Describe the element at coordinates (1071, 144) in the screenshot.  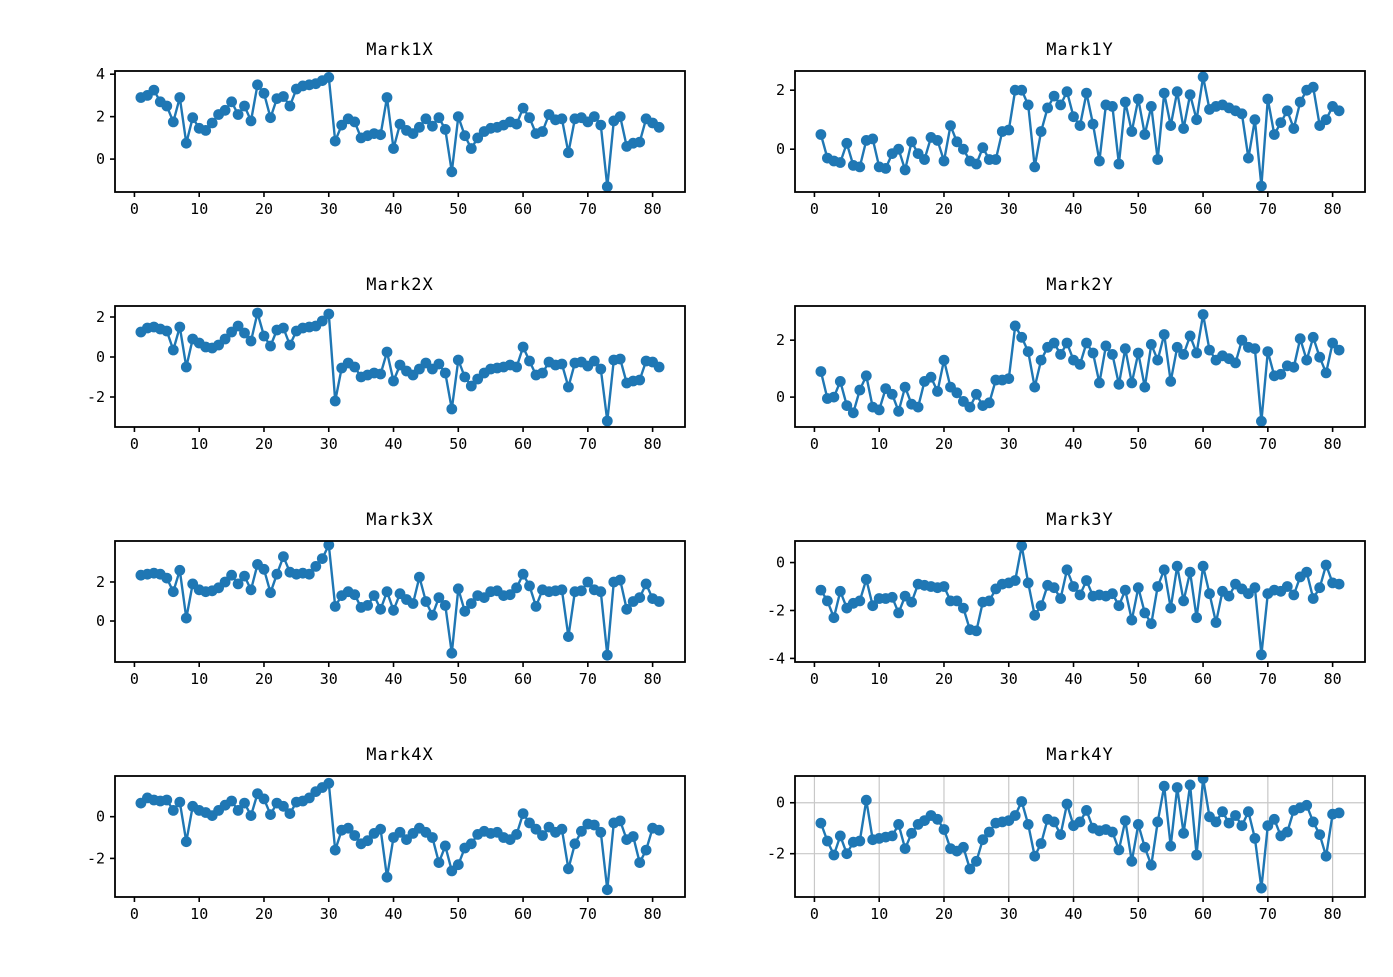
I see `plot-area-mark1y: 0 10 20 30 40 50 60 70 80 0 2` at that location.